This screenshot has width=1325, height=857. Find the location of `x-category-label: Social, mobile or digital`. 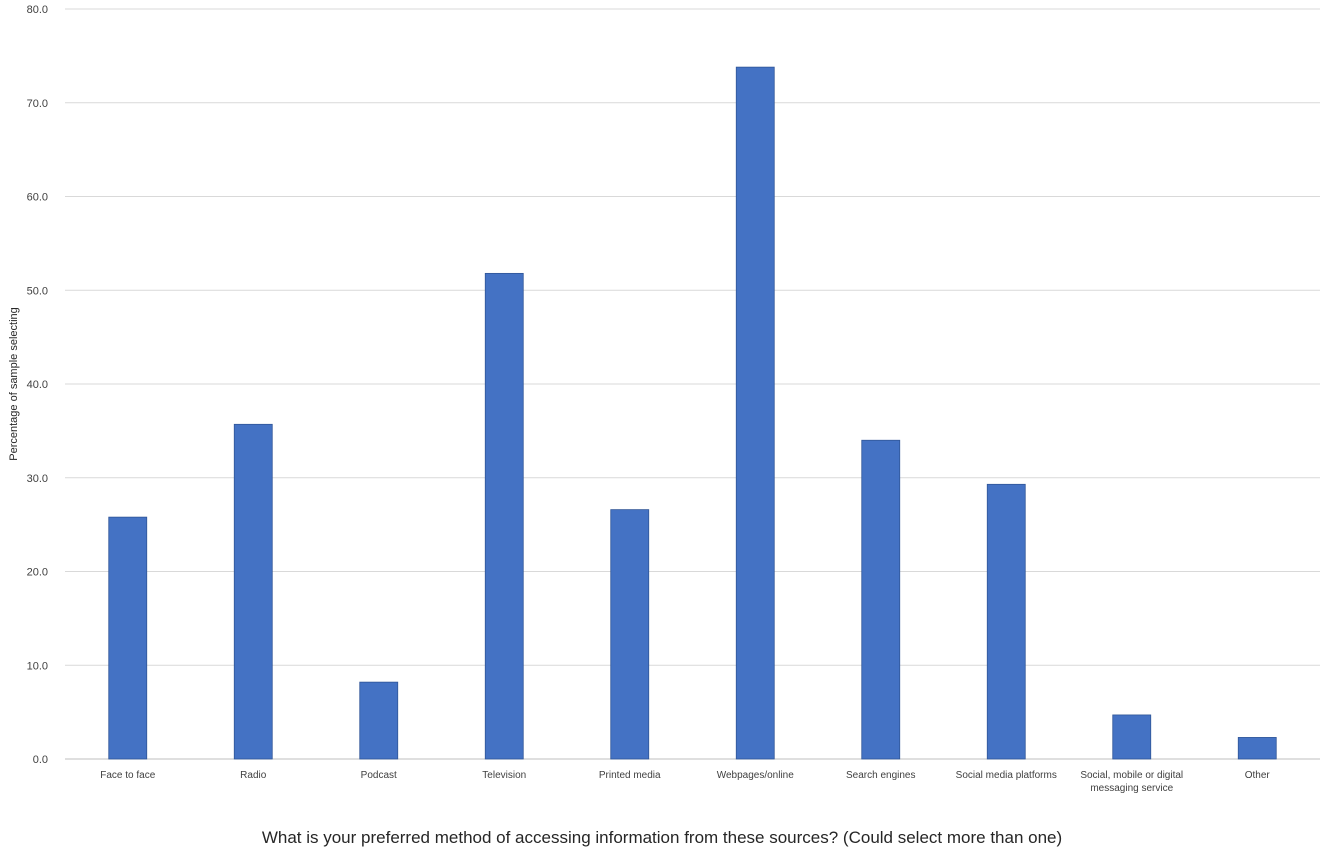

x-category-label: Social, mobile or digital is located at coordinates (1131, 775).